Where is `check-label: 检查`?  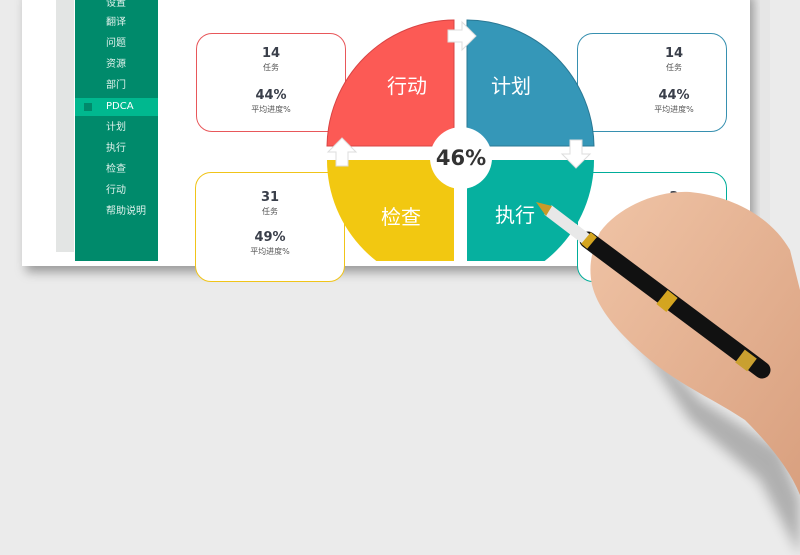 check-label: 检查 is located at coordinates (401, 217).